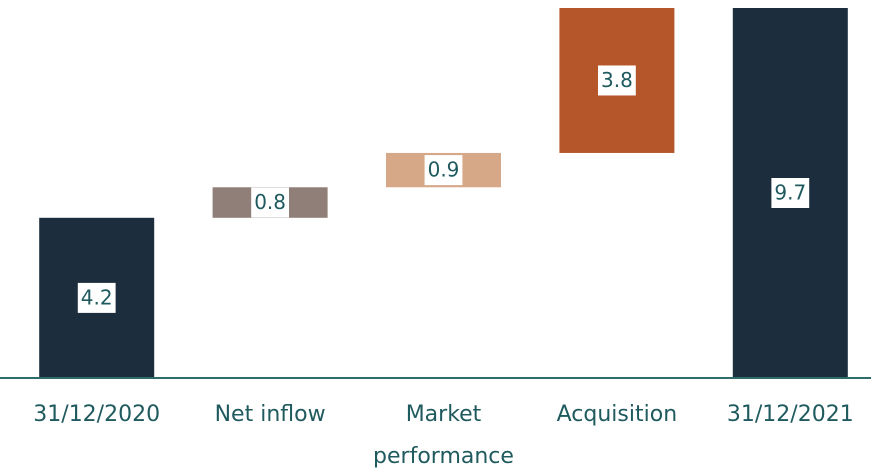 Image resolution: width=871 pixels, height=472 pixels. I want to click on x-tick-label: 31/12/2021, so click(790, 414).